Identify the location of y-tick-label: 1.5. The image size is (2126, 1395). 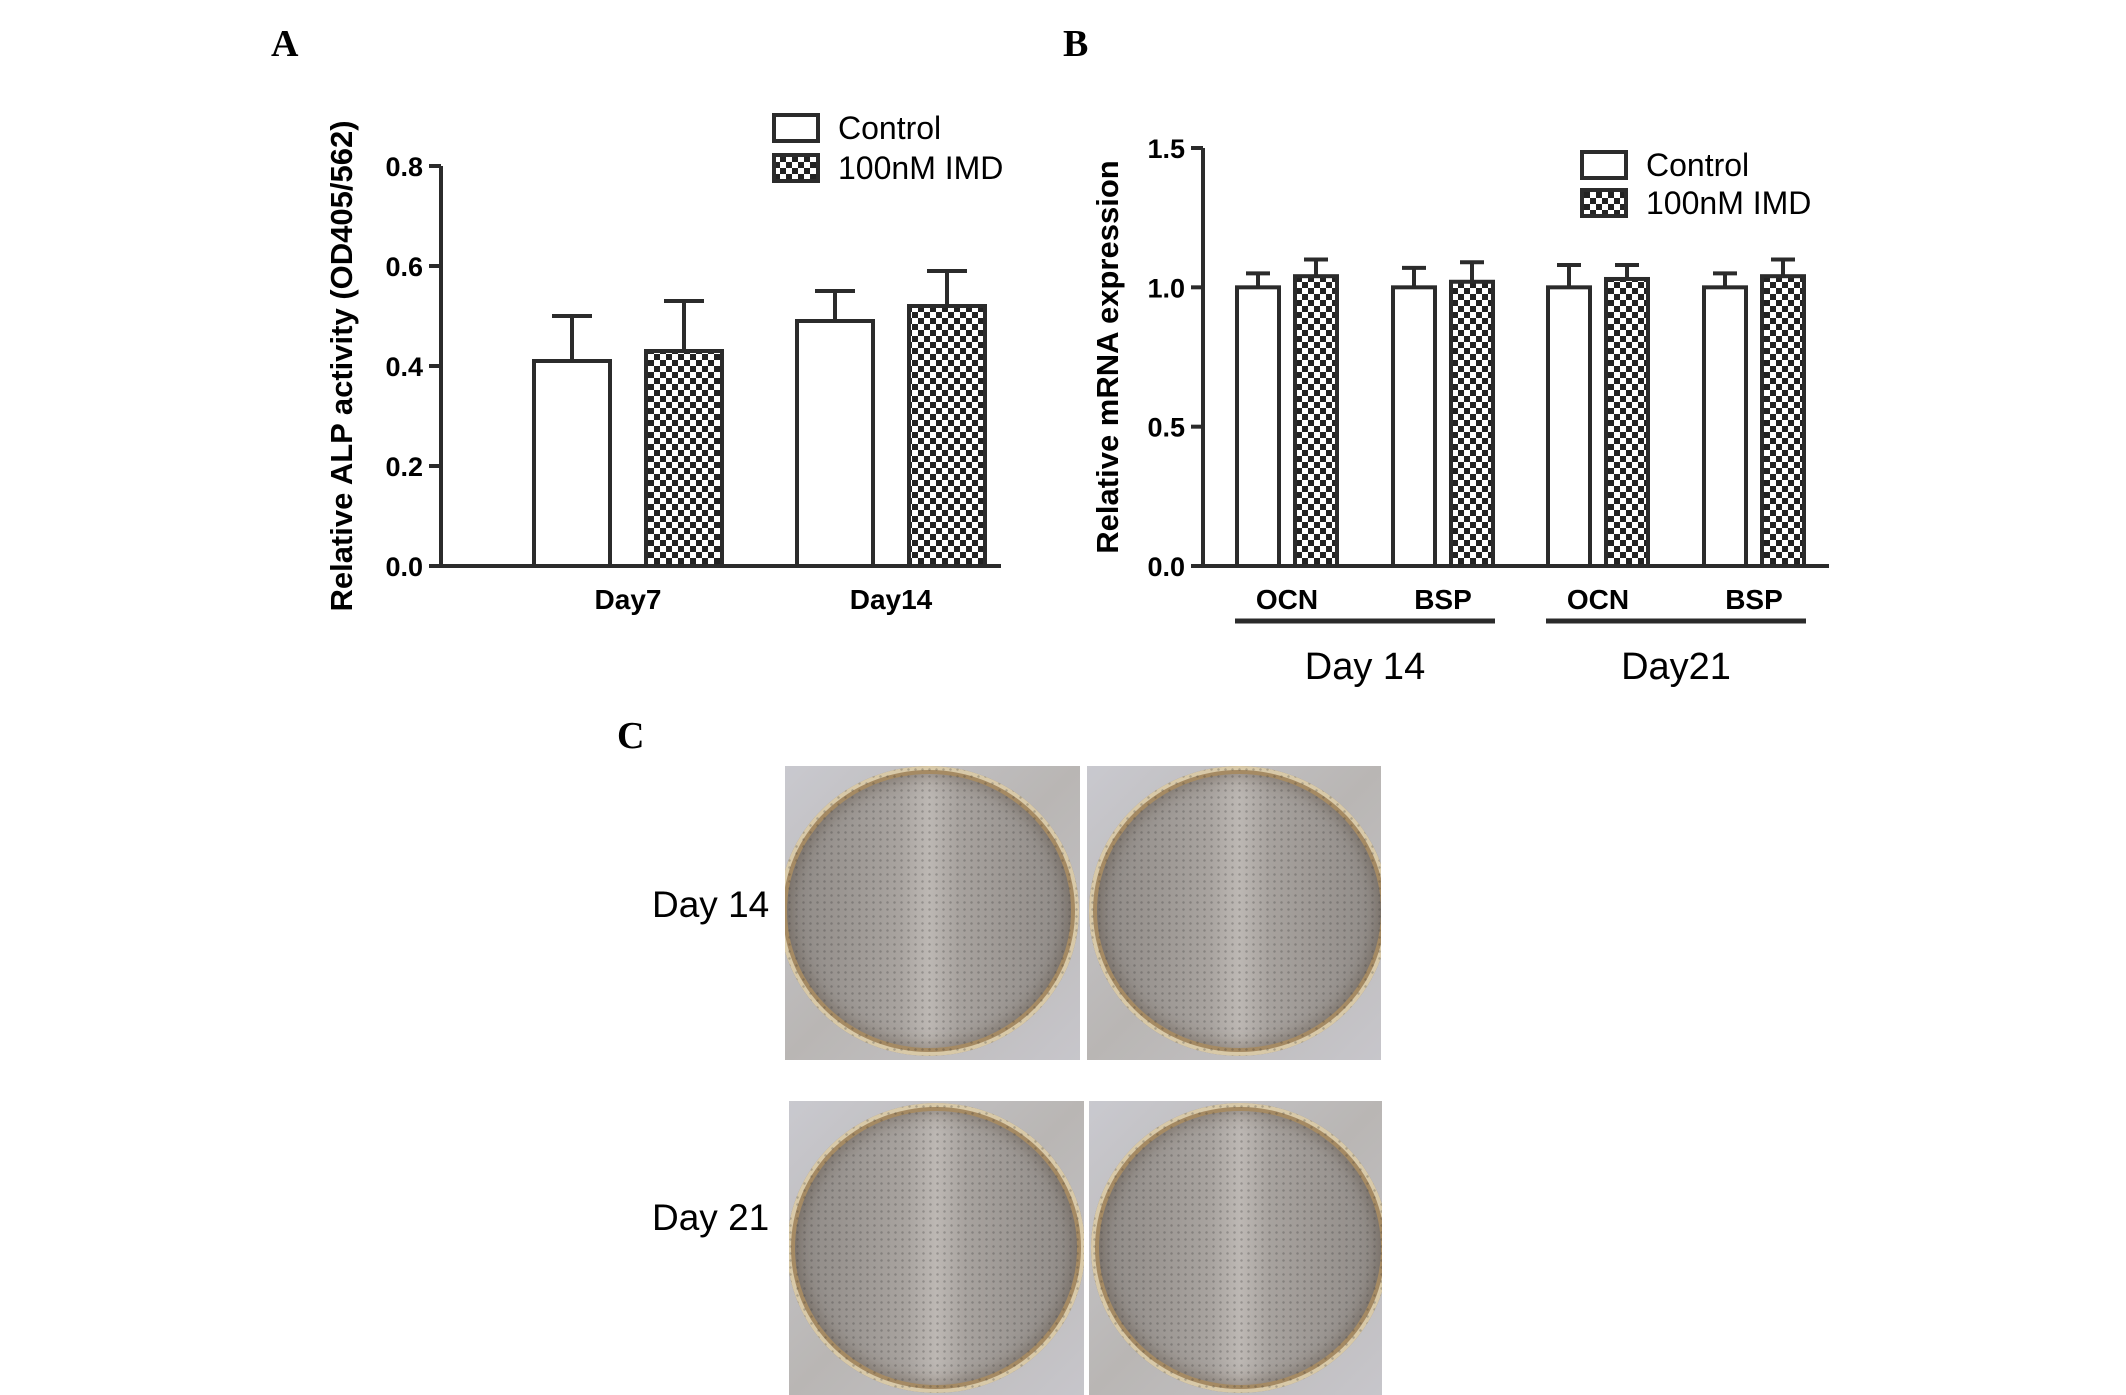
(1166, 149).